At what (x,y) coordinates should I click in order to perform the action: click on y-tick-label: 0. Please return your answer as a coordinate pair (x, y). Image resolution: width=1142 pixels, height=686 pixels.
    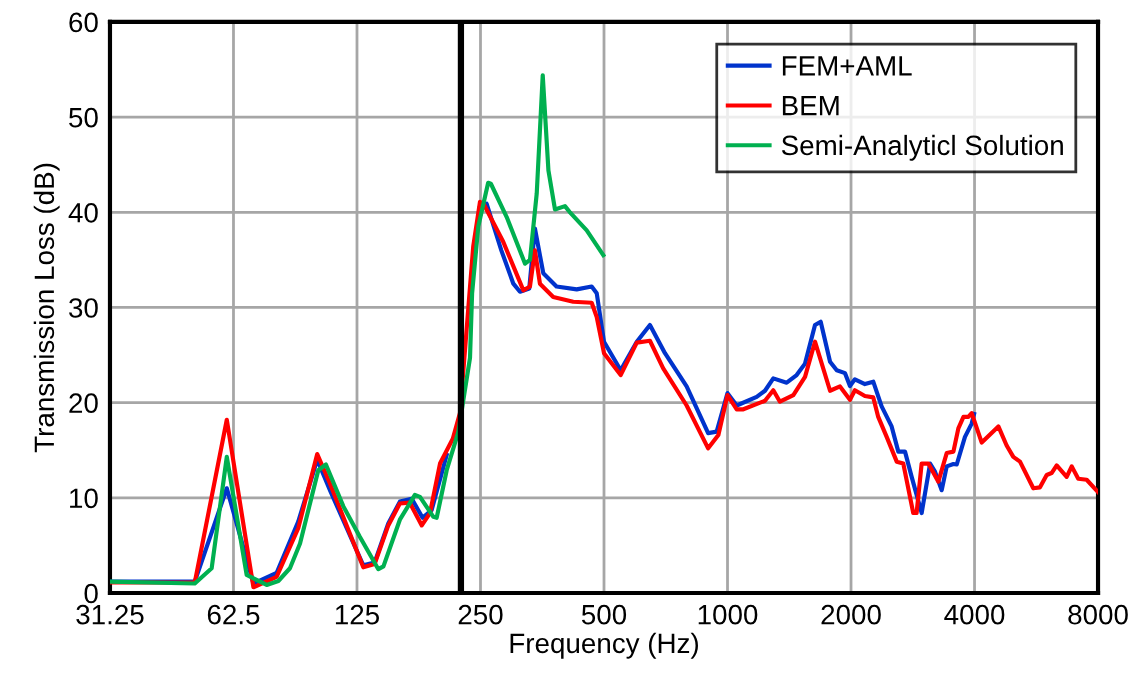
    Looking at the image, I should click on (91, 593).